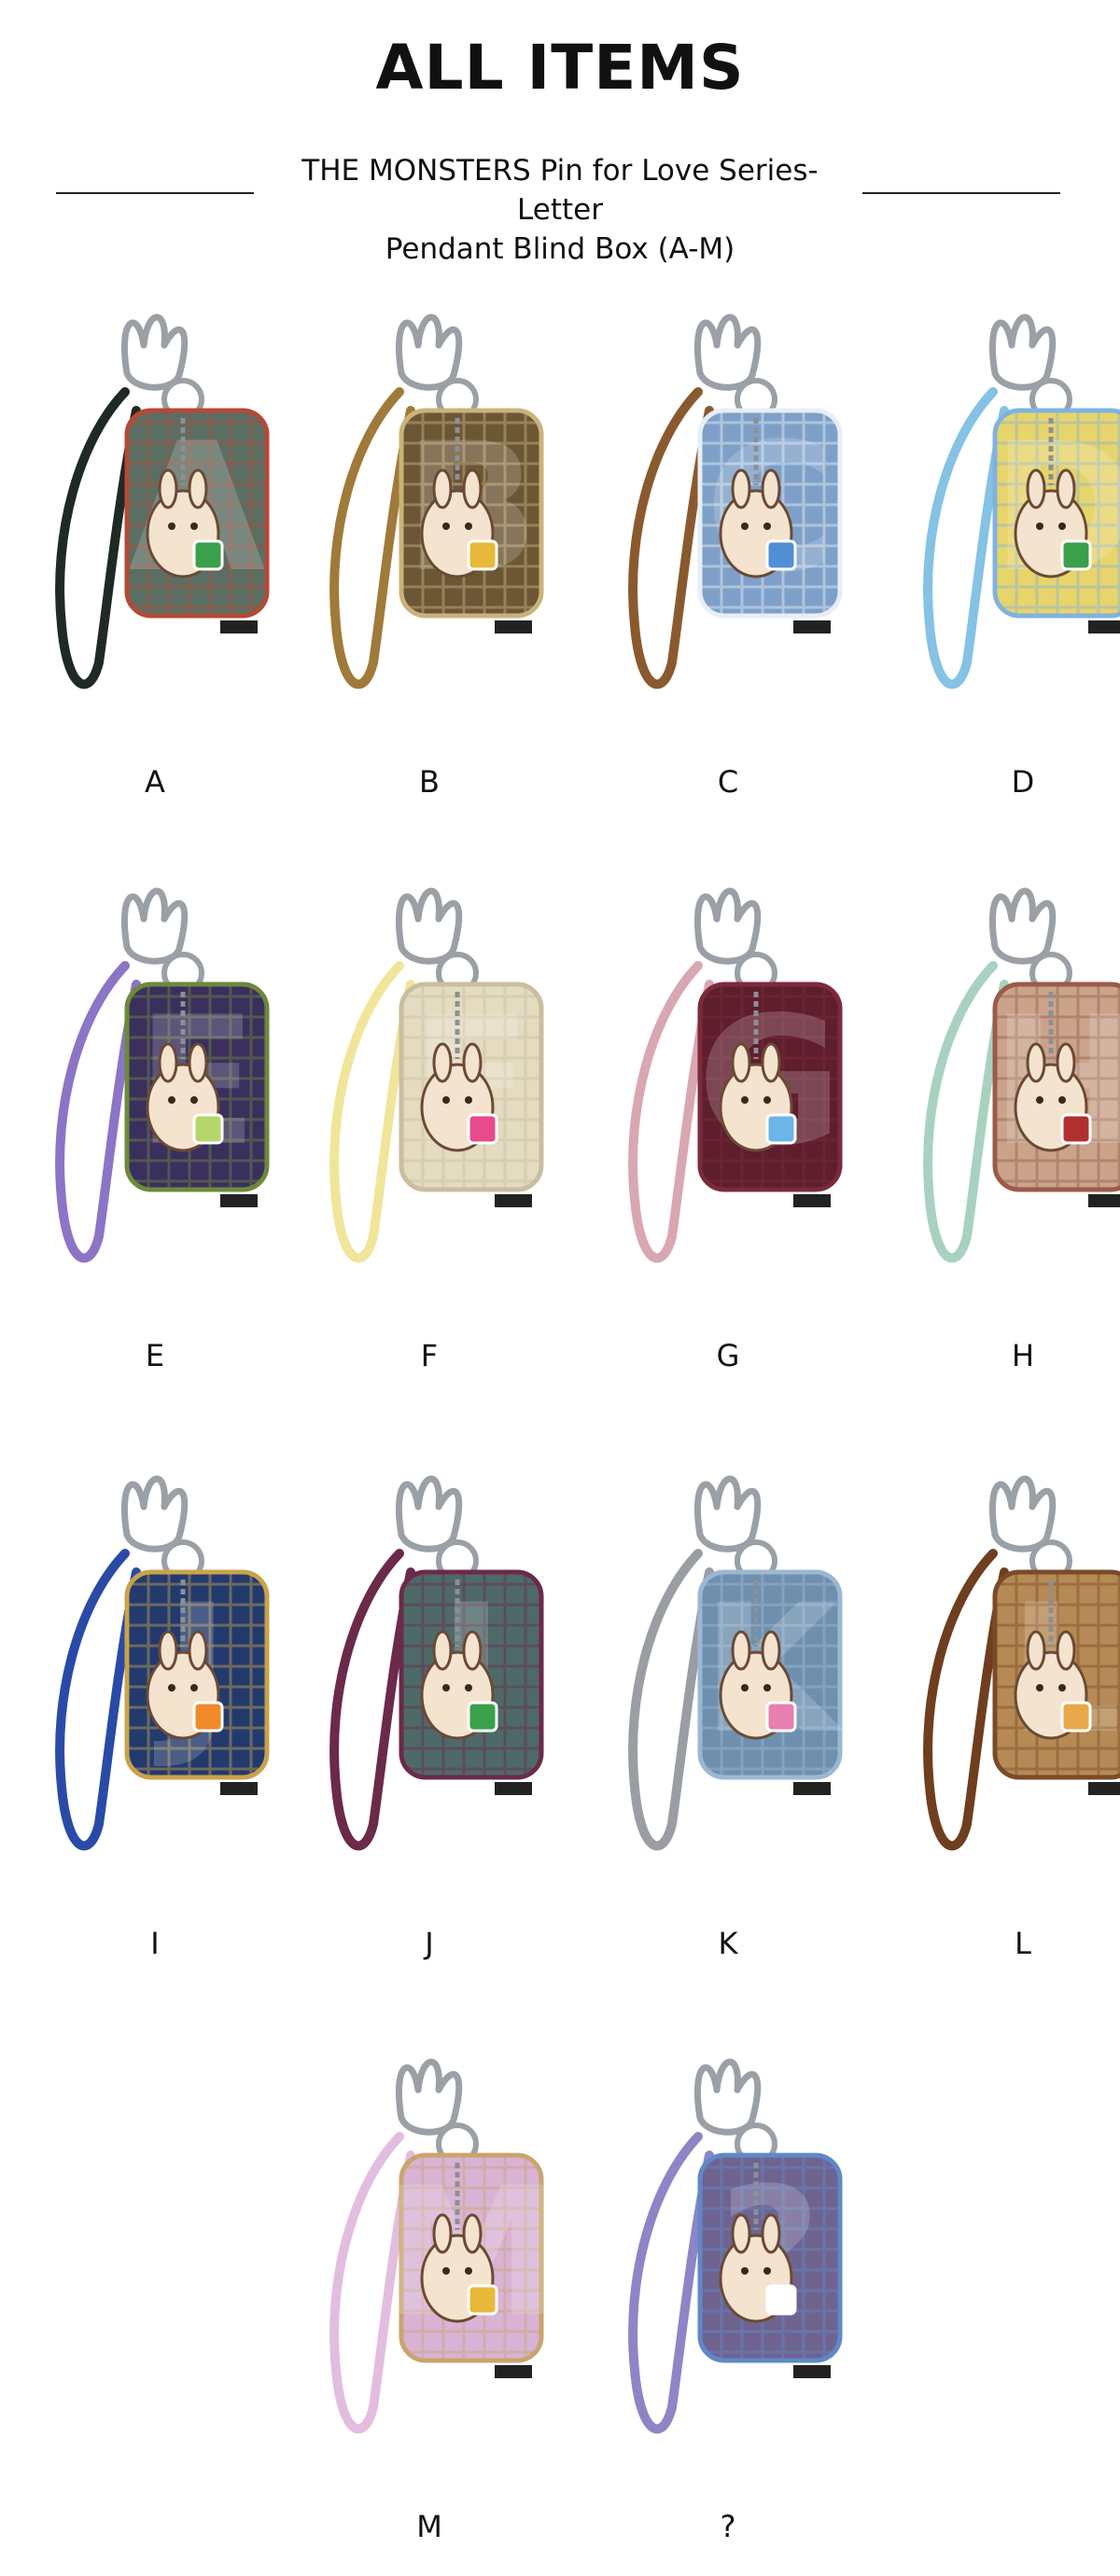 The width and height of the screenshot is (1120, 2576). I want to click on item-card-g: GG, so click(728, 1124).